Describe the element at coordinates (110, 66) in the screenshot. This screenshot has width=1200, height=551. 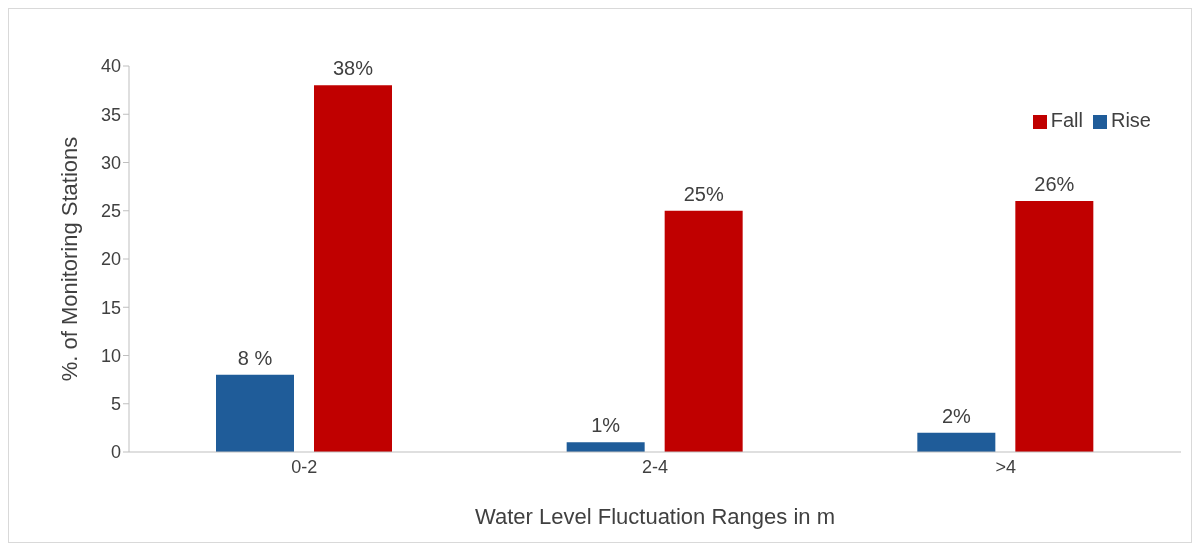
I see `y-tick-label: 40` at that location.